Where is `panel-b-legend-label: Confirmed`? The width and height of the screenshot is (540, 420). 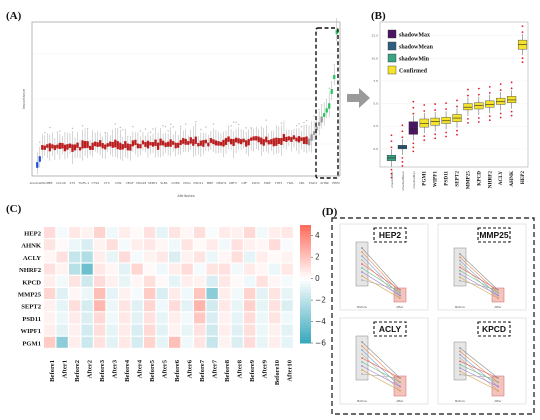 panel-b-legend-label: Confirmed is located at coordinates (413, 72).